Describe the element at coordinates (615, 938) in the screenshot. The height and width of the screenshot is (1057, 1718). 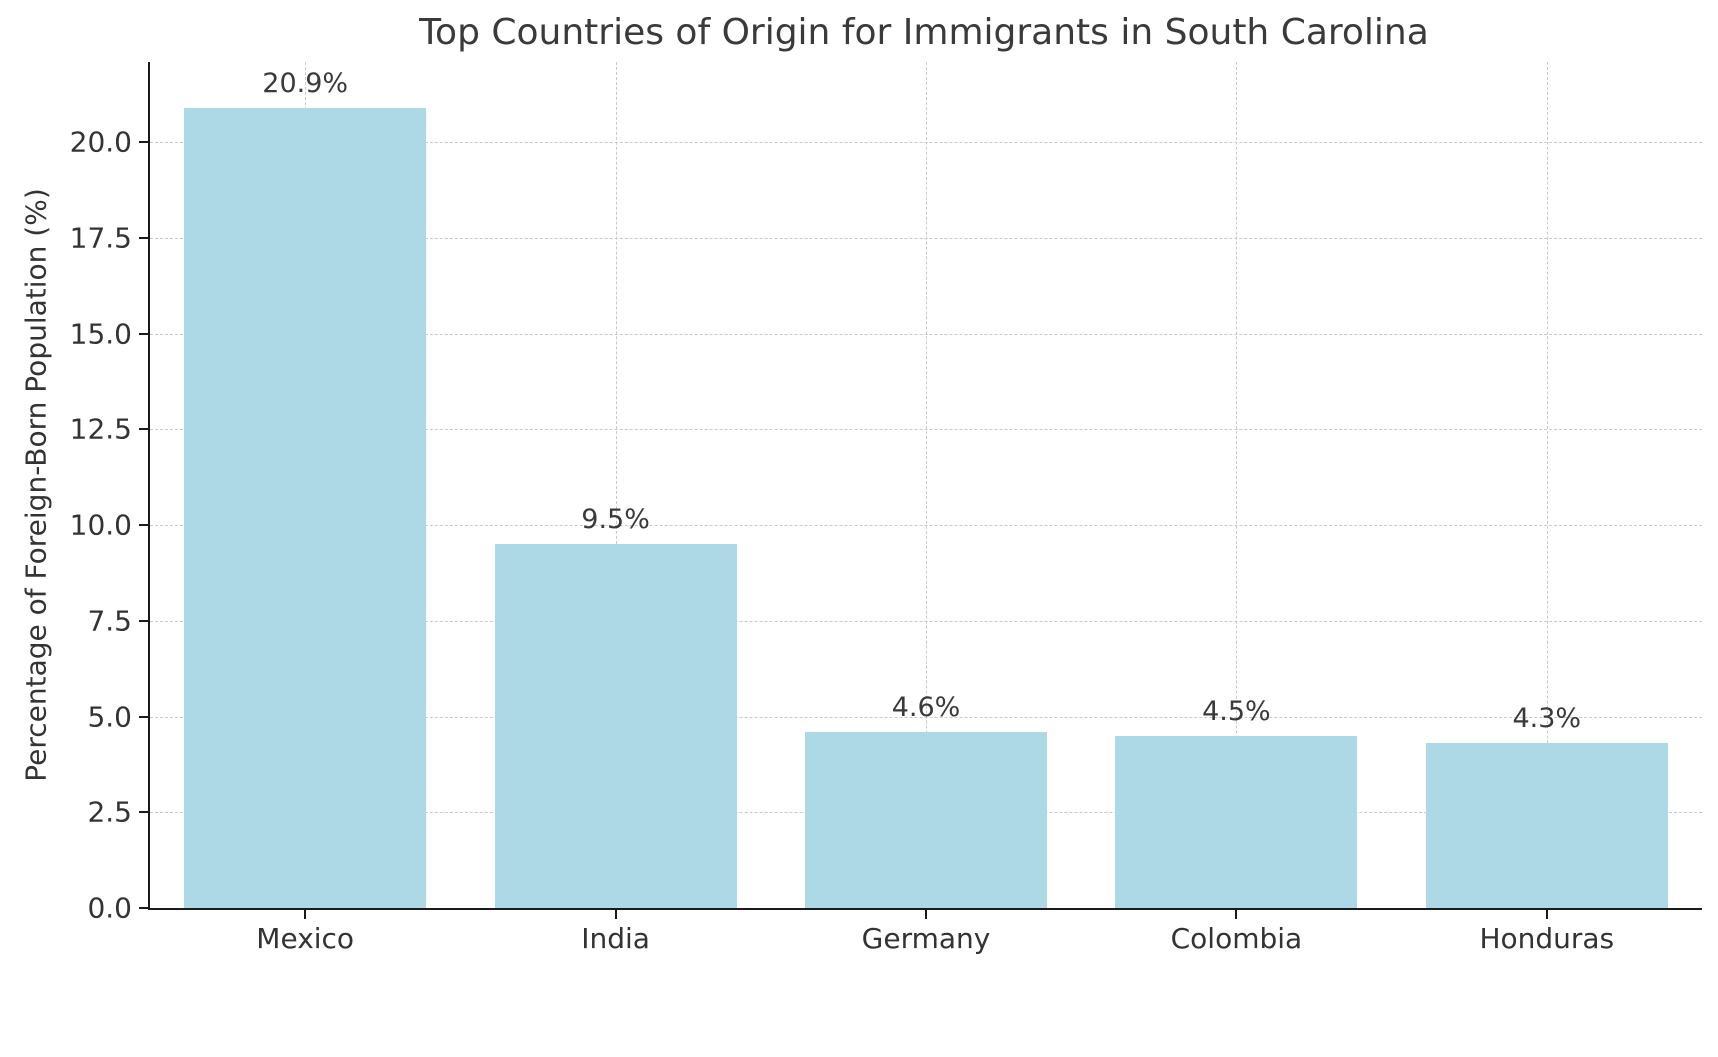
I see `x-tick-label: India` at that location.